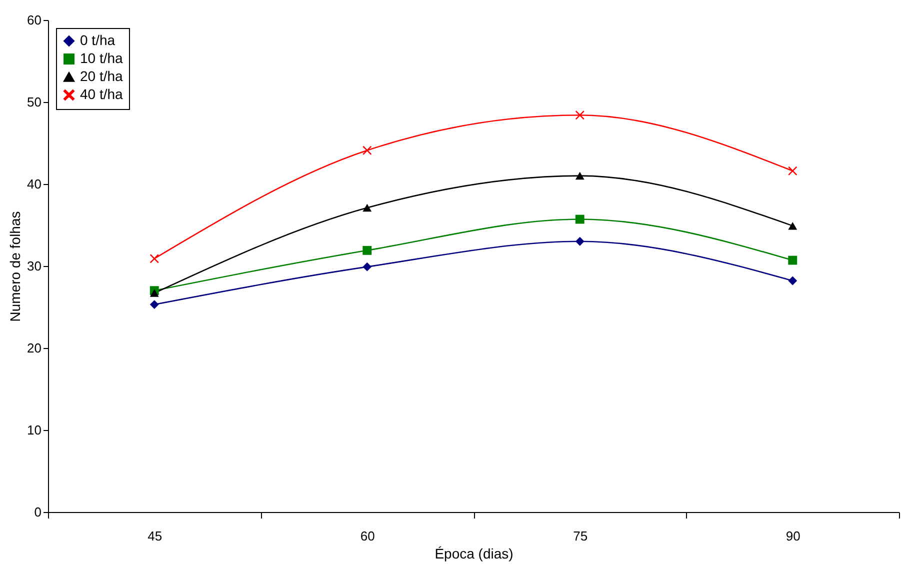 This screenshot has height=569, width=914. I want to click on x-tick-label: 75, so click(580, 536).